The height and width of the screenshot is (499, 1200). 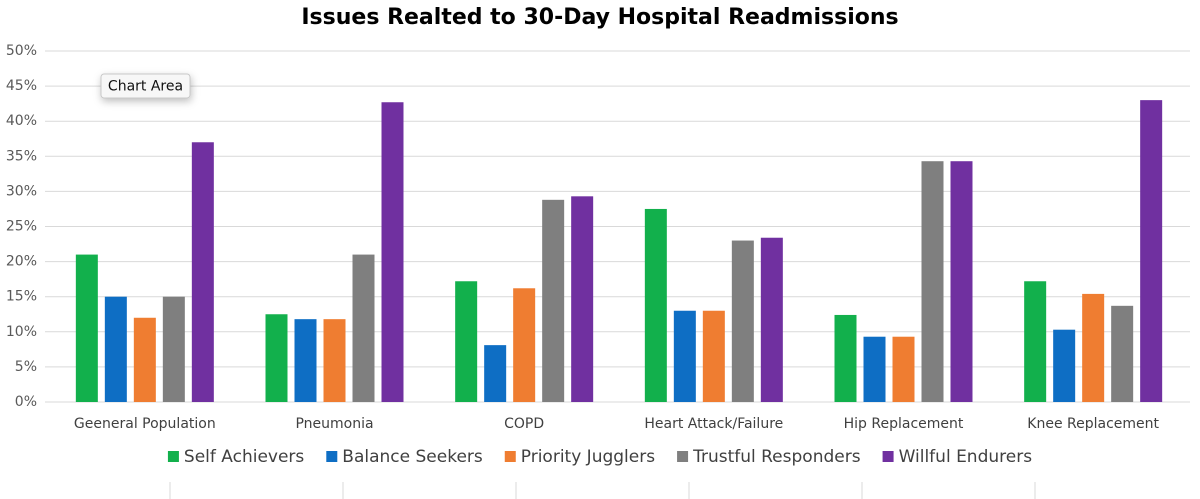 What do you see at coordinates (21, 156) in the screenshot?
I see `y-tick-label: 35%` at bounding box center [21, 156].